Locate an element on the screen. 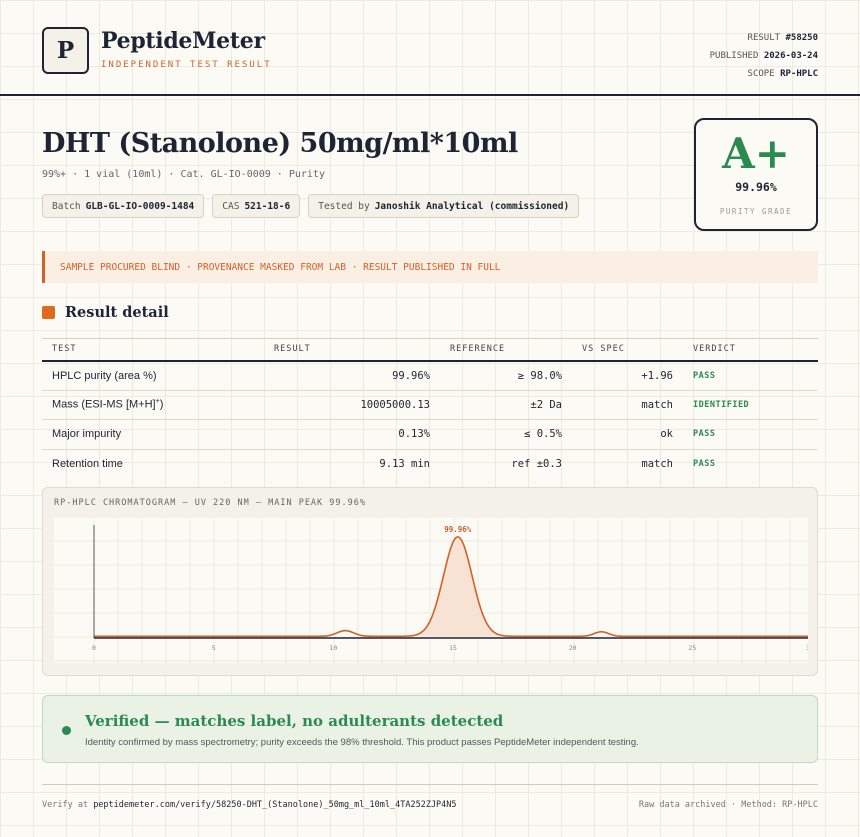  x-tick-labels: 0 5 10 15 20 25 30m is located at coordinates (450, 648).